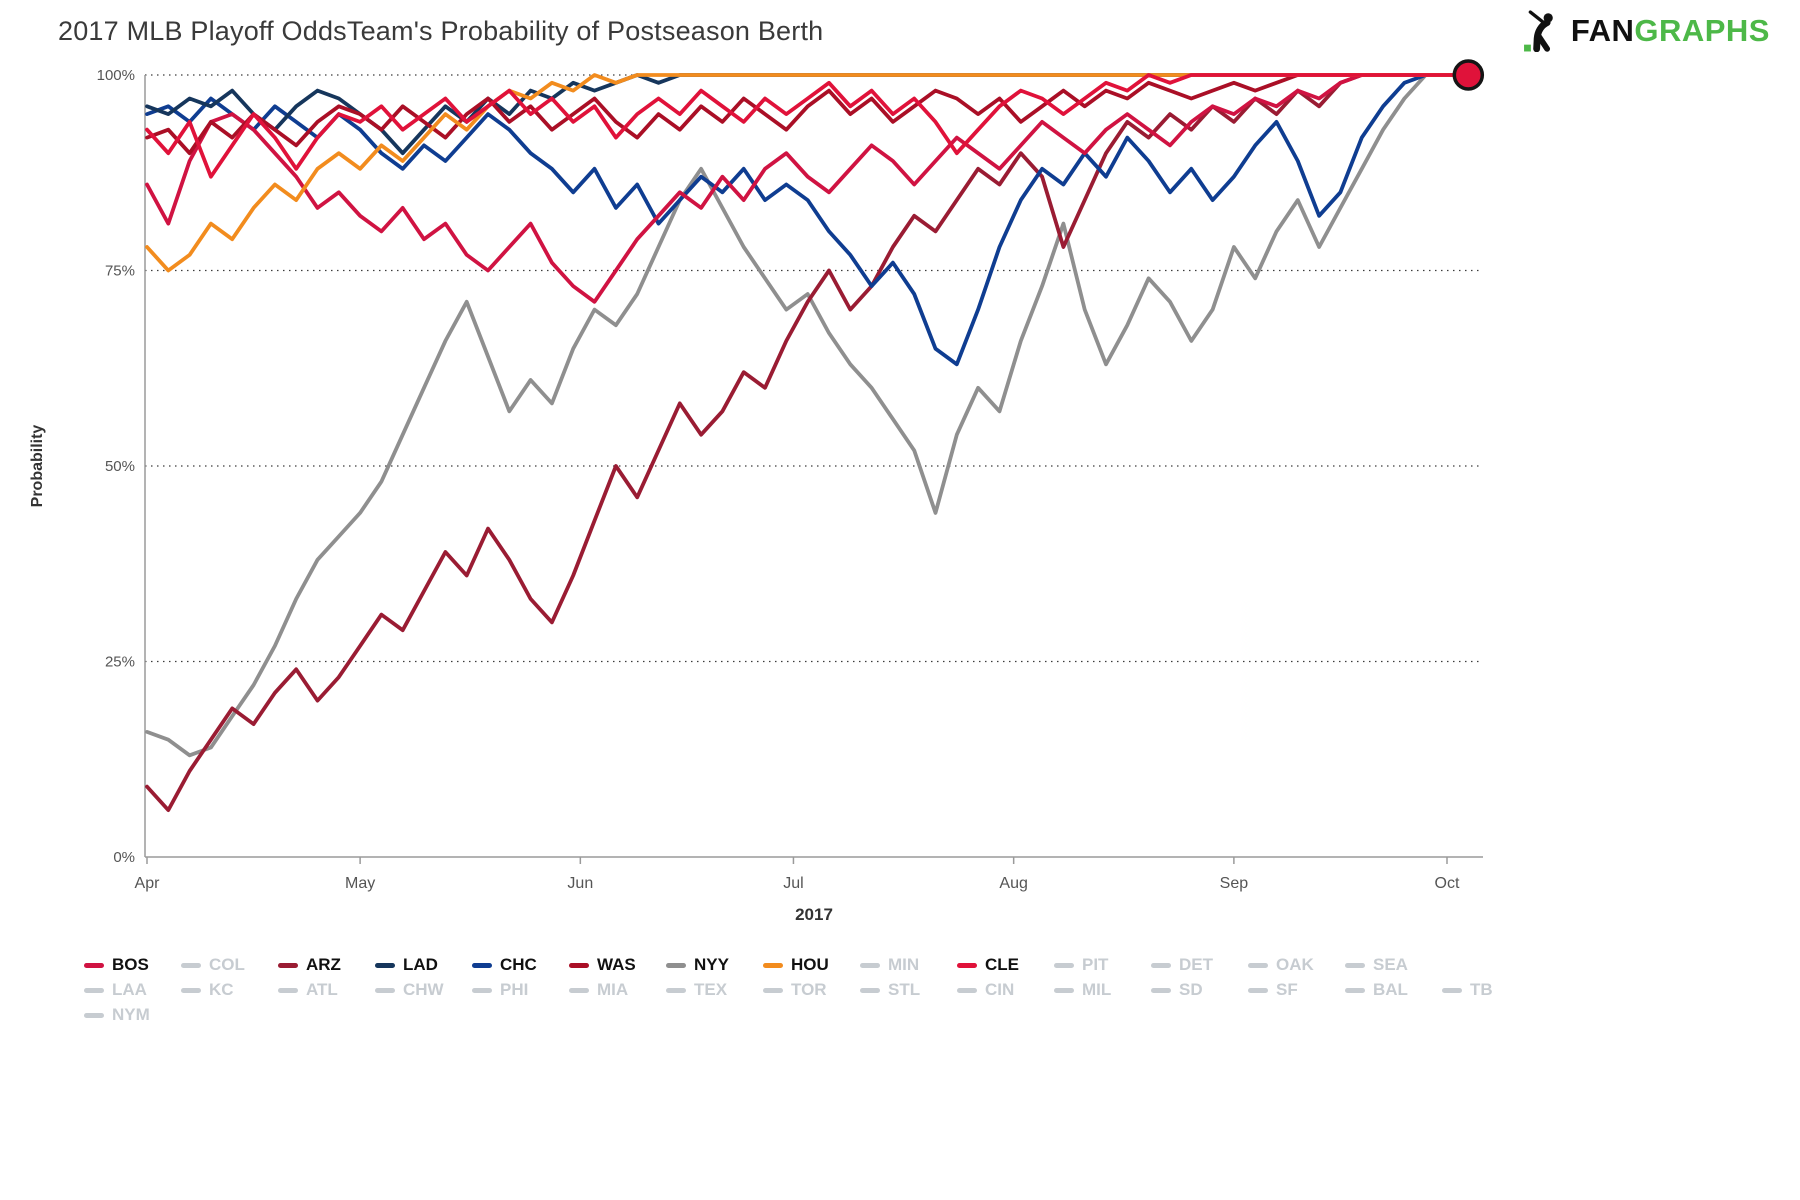  I want to click on legend-item-nym: NYM, so click(132, 1015).